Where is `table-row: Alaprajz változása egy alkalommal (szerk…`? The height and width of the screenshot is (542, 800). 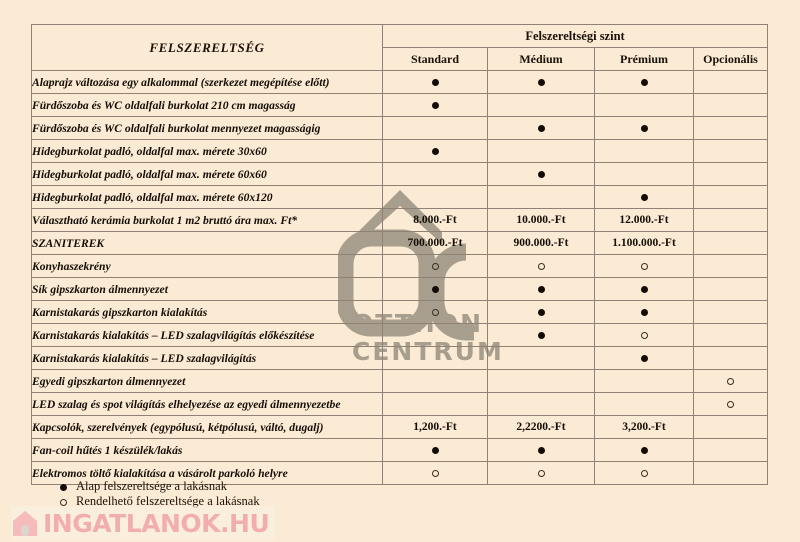 table-row: Alaprajz változása egy alkalommal (szerk… is located at coordinates (400, 82).